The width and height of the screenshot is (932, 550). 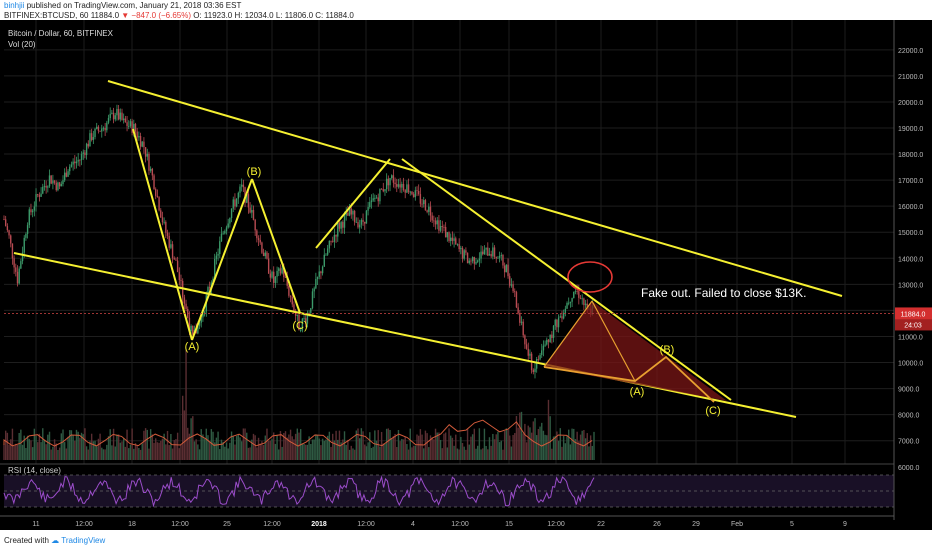 What do you see at coordinates (276, 246) in the screenshot?
I see `trend-line` at bounding box center [276, 246].